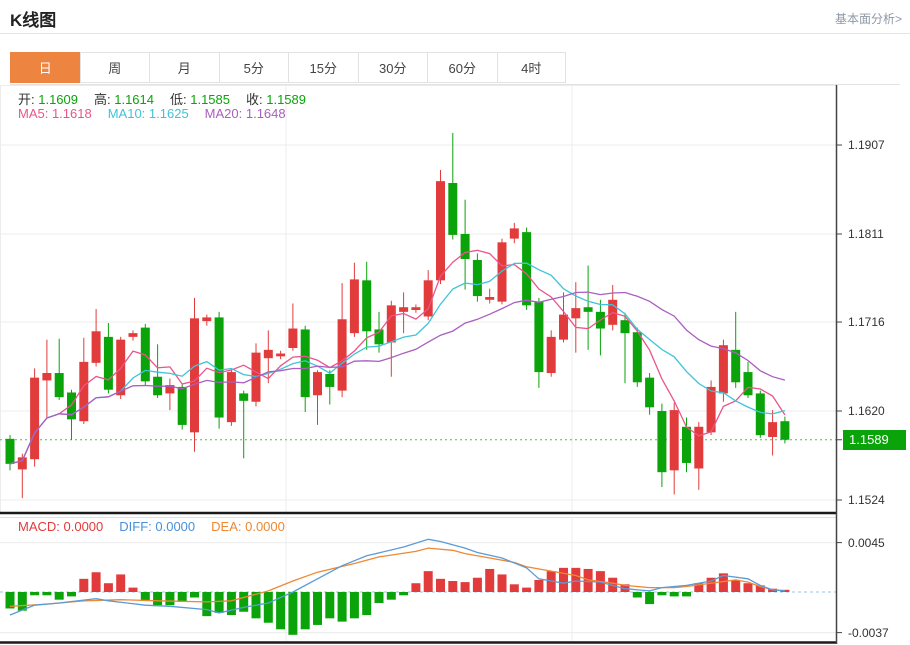 This screenshot has width=910, height=645. I want to click on fundamental-analysis-link: 基本面分析>, so click(868, 19).